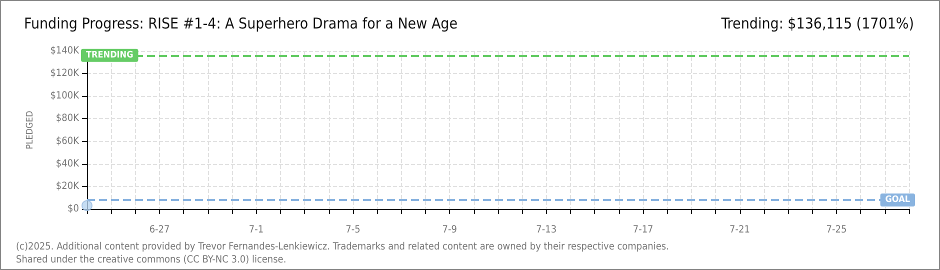  I want to click on chart-title: Funding Progress: RISE #1-4: A Superhero Drama for a New Age, so click(241, 23).